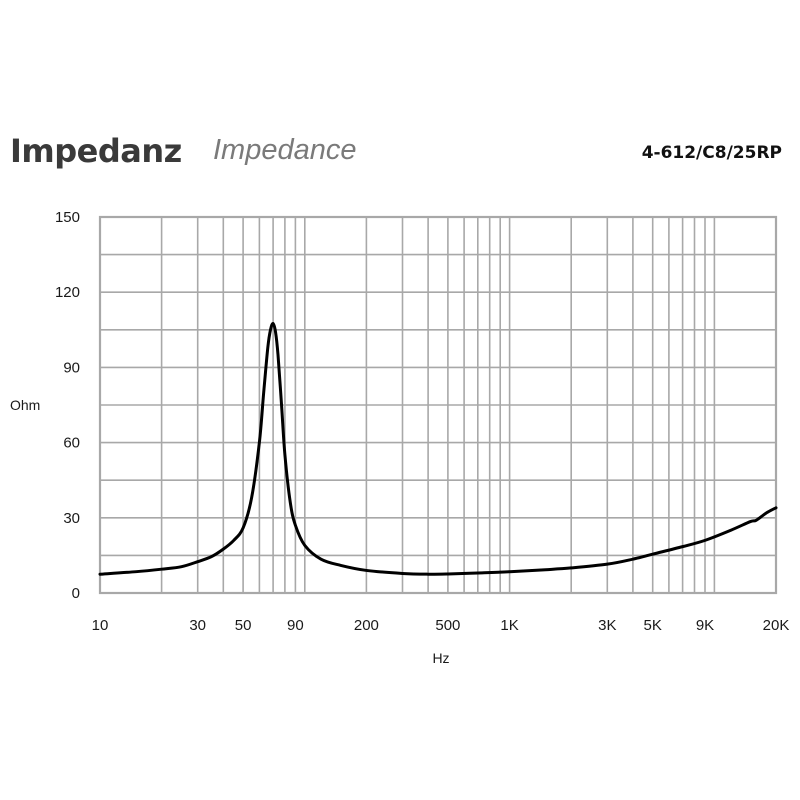 Image resolution: width=800 pixels, height=800 pixels. I want to click on y-tick-label: 90, so click(71, 367).